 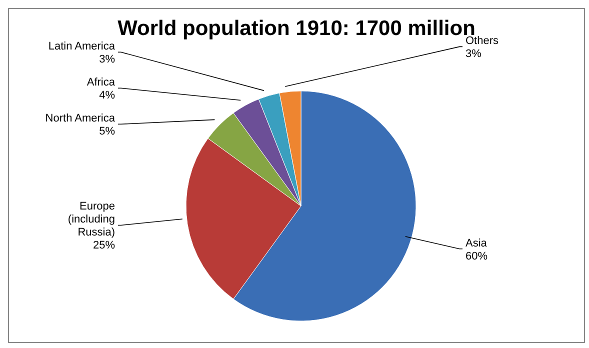 I want to click on slice-label: Asia, so click(x=477, y=243).